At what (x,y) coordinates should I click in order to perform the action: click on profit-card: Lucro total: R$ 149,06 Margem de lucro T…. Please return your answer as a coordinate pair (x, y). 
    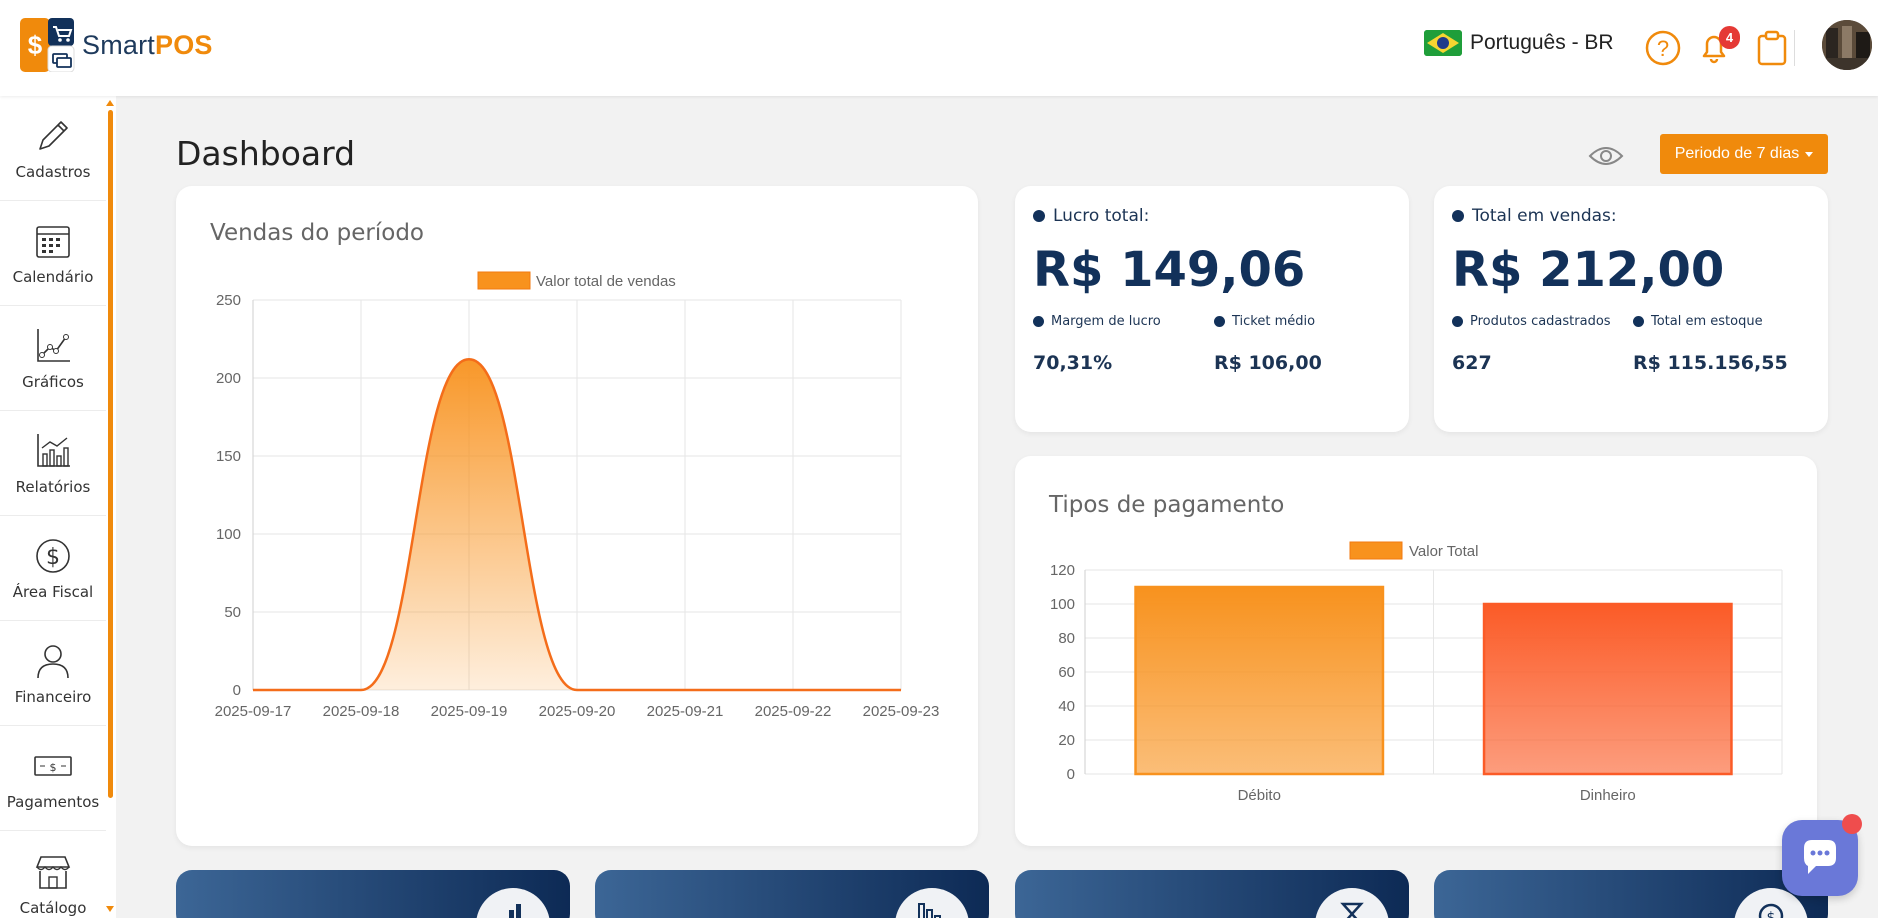
    Looking at the image, I should click on (1212, 309).